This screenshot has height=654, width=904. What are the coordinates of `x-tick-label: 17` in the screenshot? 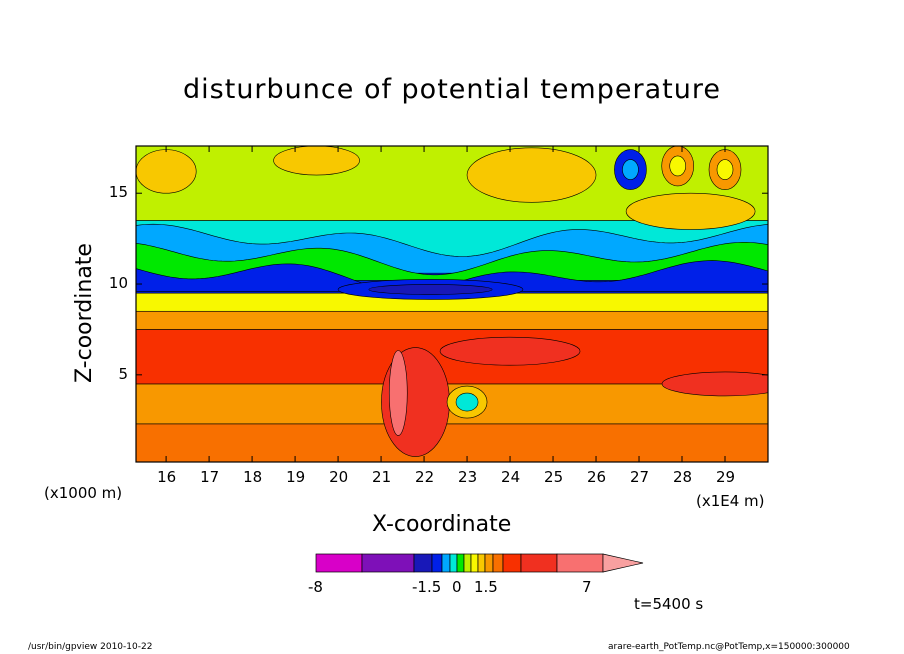 It's located at (210, 477).